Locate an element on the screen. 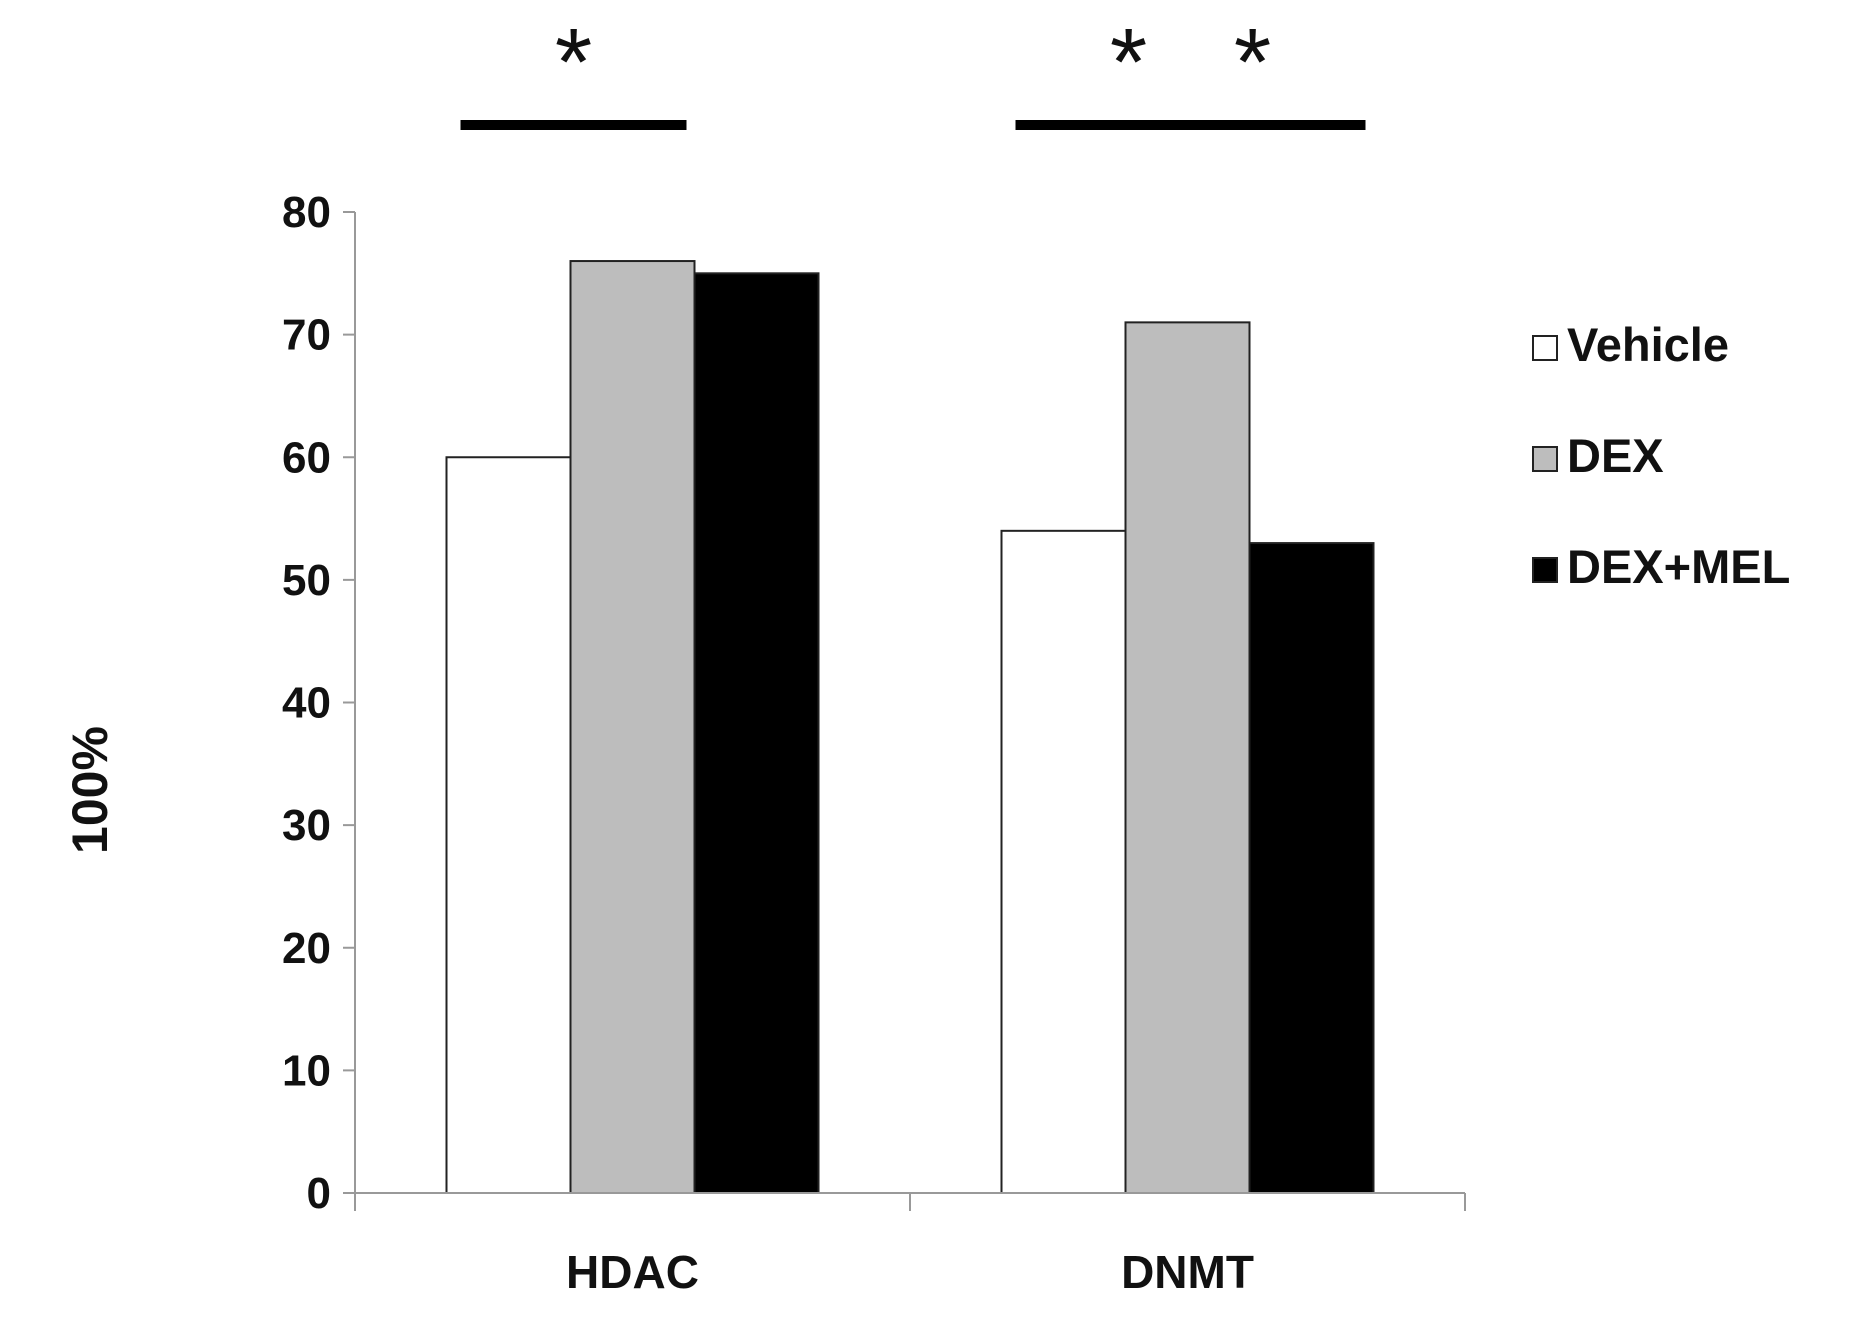 This screenshot has height=1335, width=1859. legend: Vehicle DEX DEX+MEL is located at coordinates (1661, 455).